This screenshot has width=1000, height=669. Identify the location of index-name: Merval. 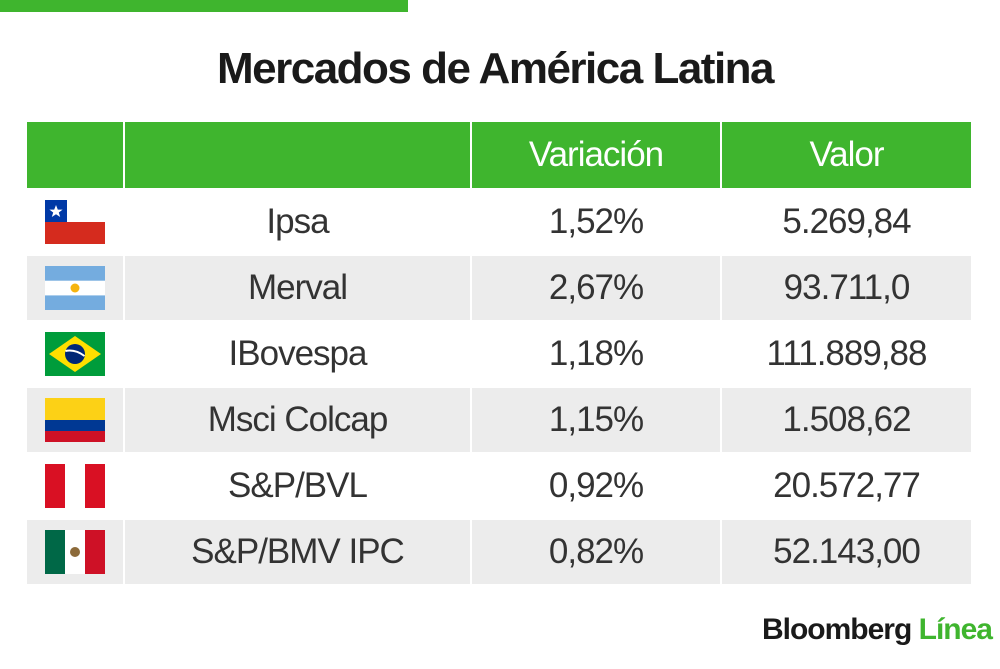
(297, 288).